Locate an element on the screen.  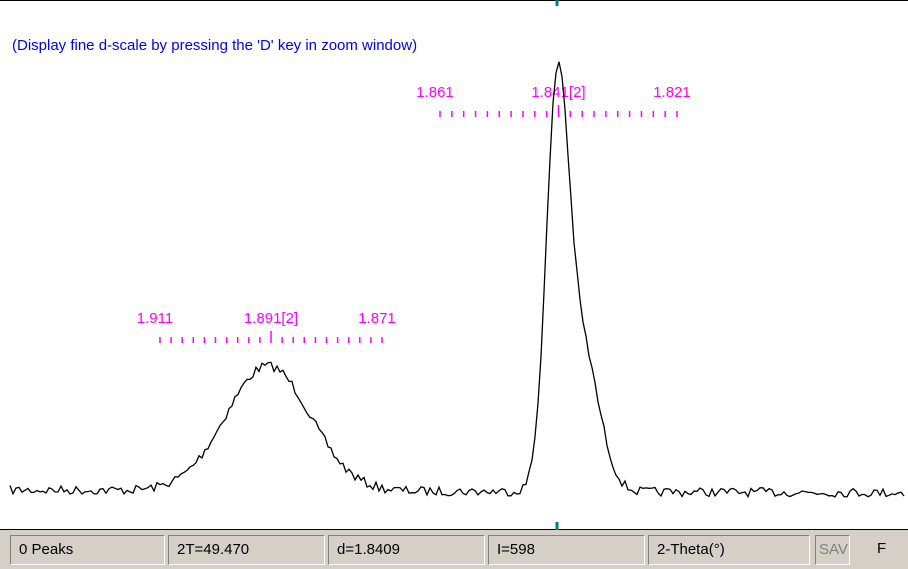
status-panel: 2T=49.470 is located at coordinates (246, 550).